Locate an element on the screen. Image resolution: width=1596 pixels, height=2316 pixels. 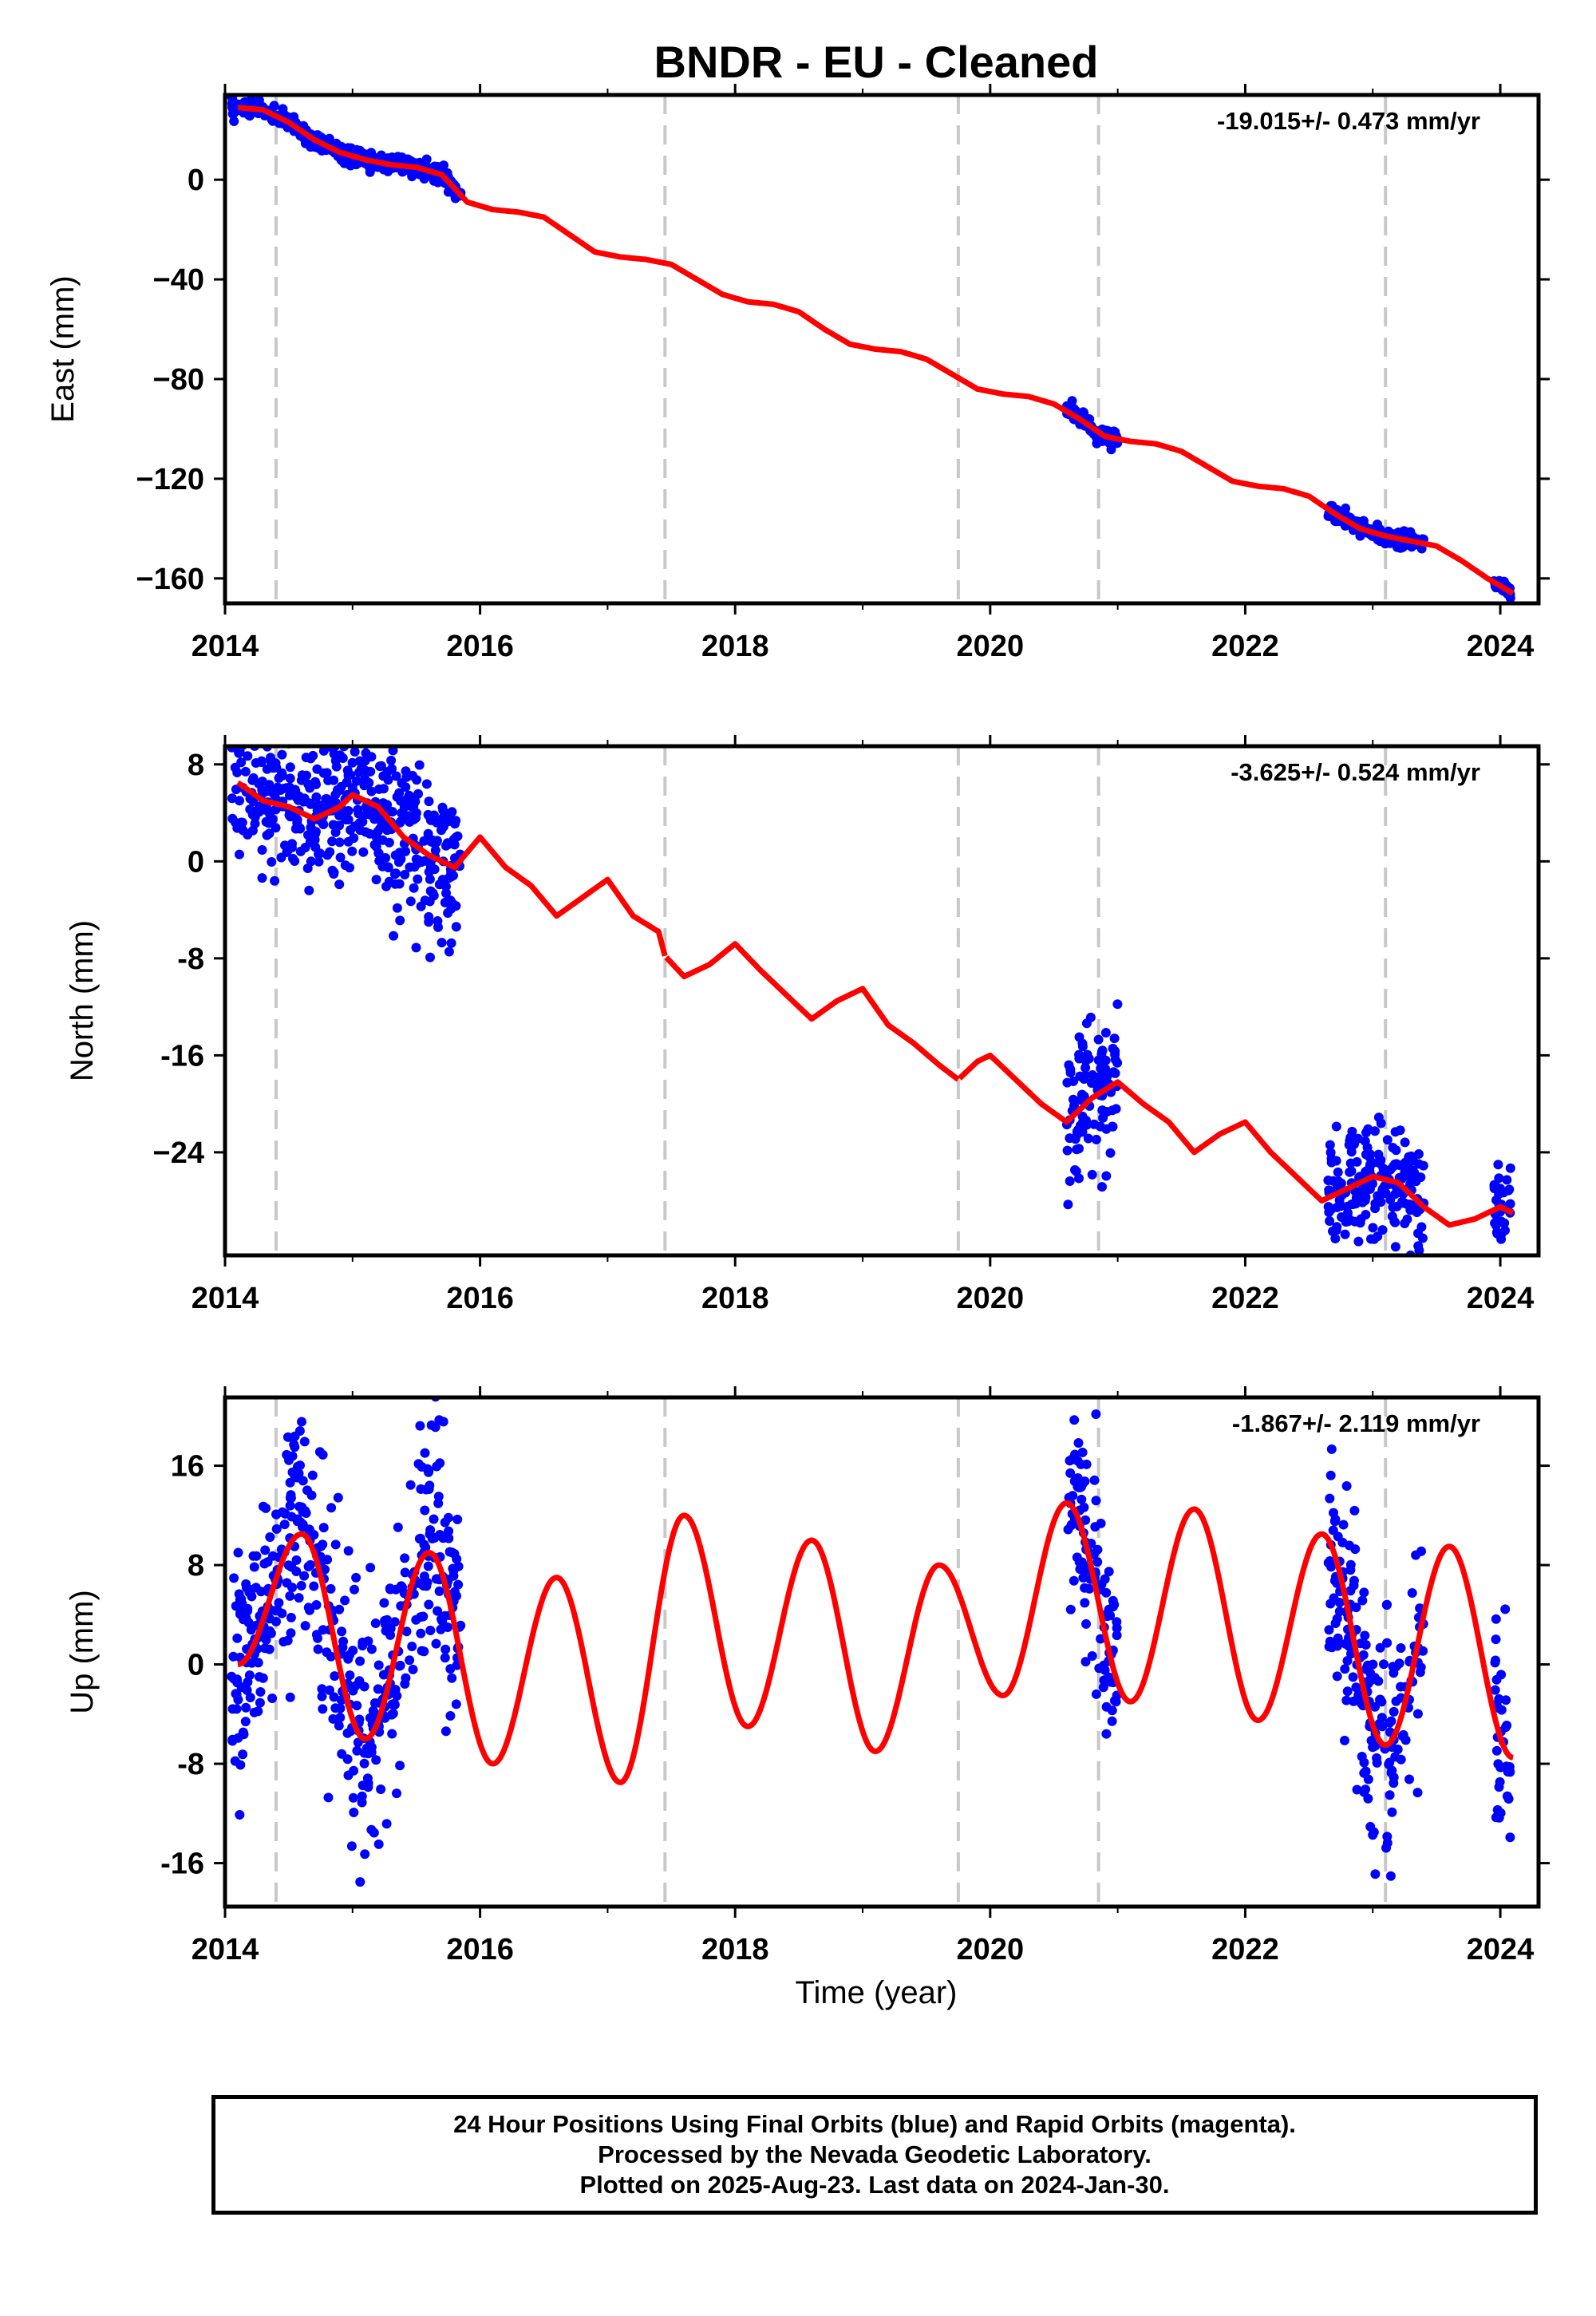
x-axis-label: Time (year) is located at coordinates (877, 1992).